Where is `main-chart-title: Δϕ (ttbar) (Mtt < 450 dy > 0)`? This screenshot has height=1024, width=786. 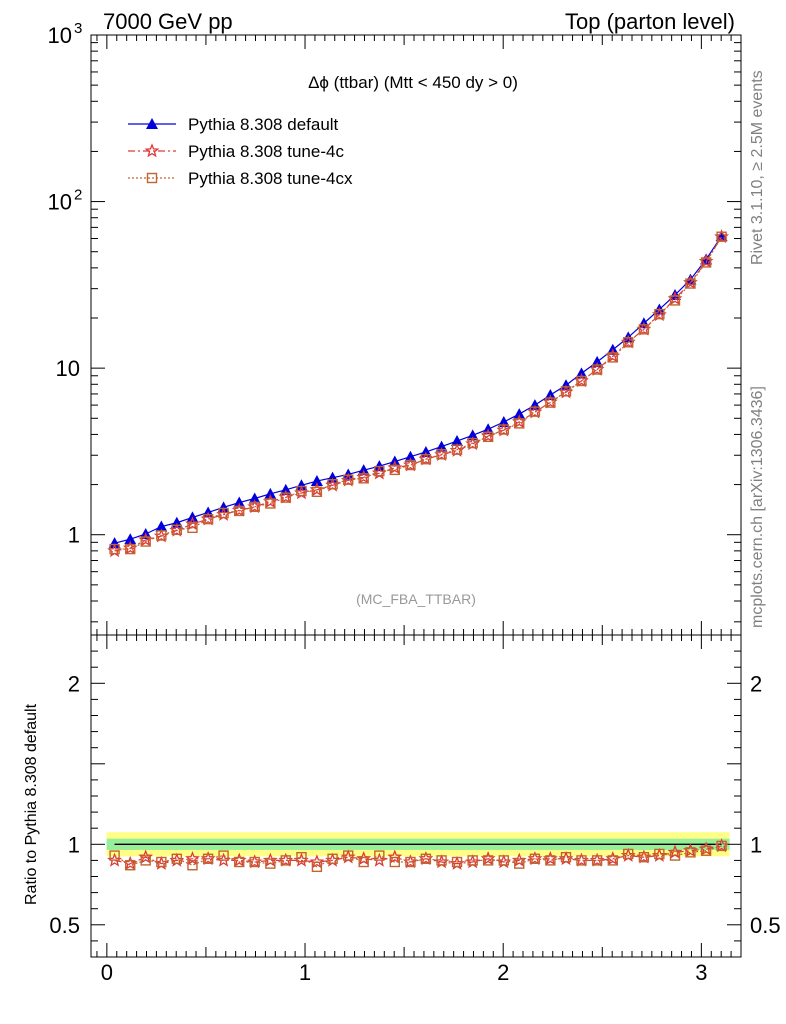 main-chart-title: Δϕ (ttbar) (Mtt < 450 dy > 0) is located at coordinates (413, 82).